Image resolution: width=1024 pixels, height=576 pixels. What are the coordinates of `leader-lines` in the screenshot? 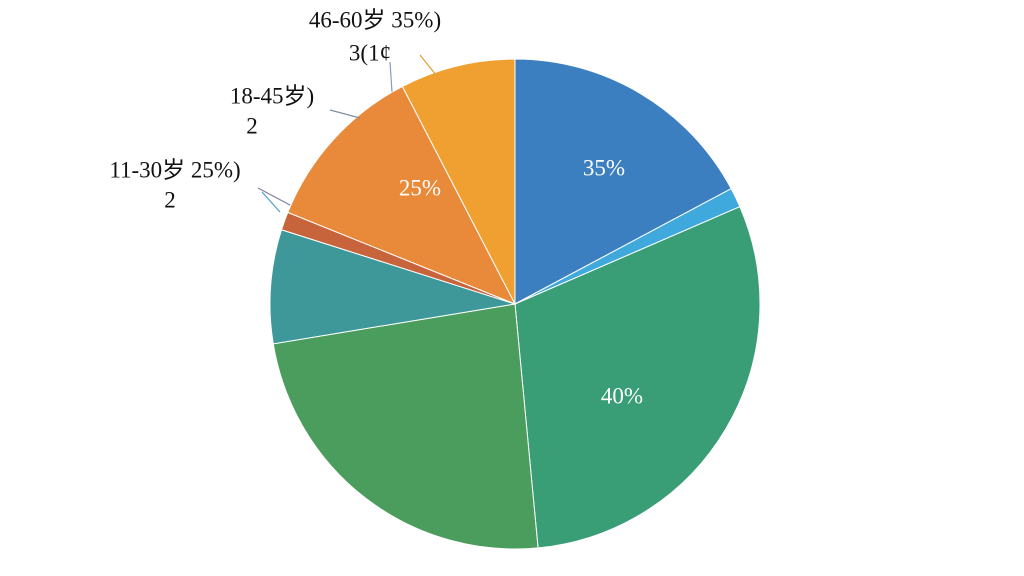 It's located at (349, 133).